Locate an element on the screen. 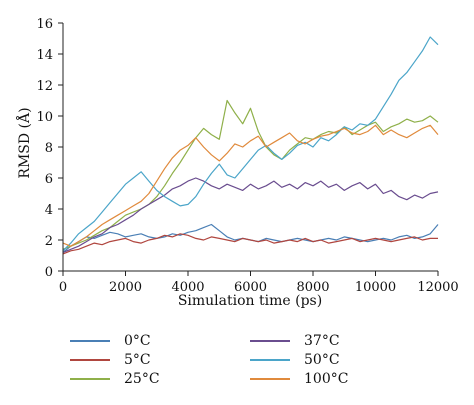  y-tick-label-16: 16 is located at coordinates (44, 24).